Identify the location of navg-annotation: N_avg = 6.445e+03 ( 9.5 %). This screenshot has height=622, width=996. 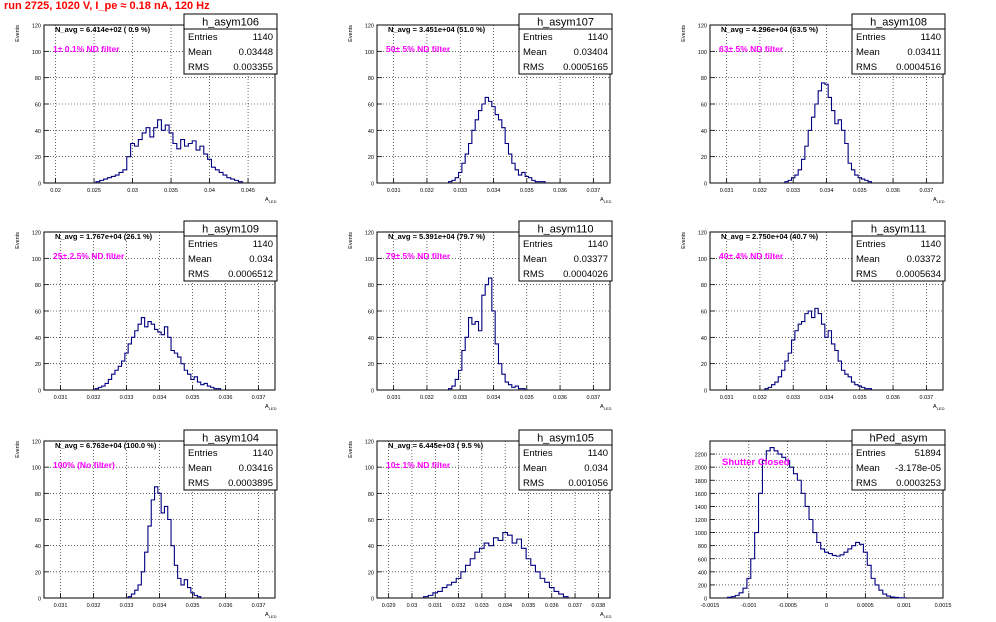
(436, 445).